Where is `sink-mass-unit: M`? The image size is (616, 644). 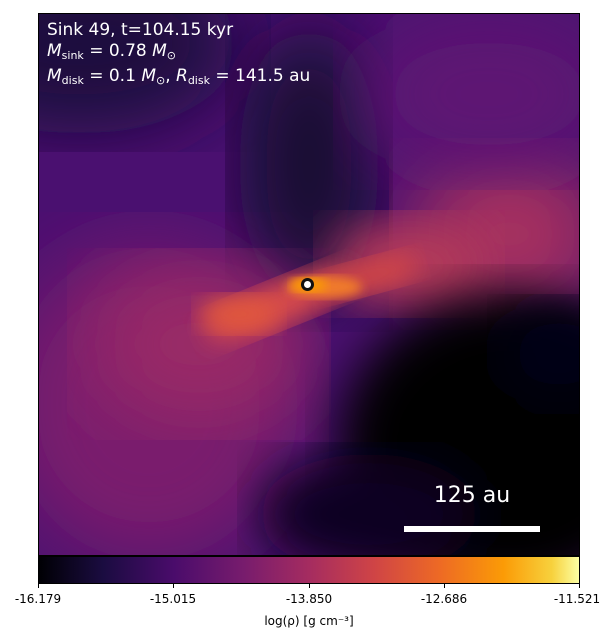 sink-mass-unit: M is located at coordinates (159, 51).